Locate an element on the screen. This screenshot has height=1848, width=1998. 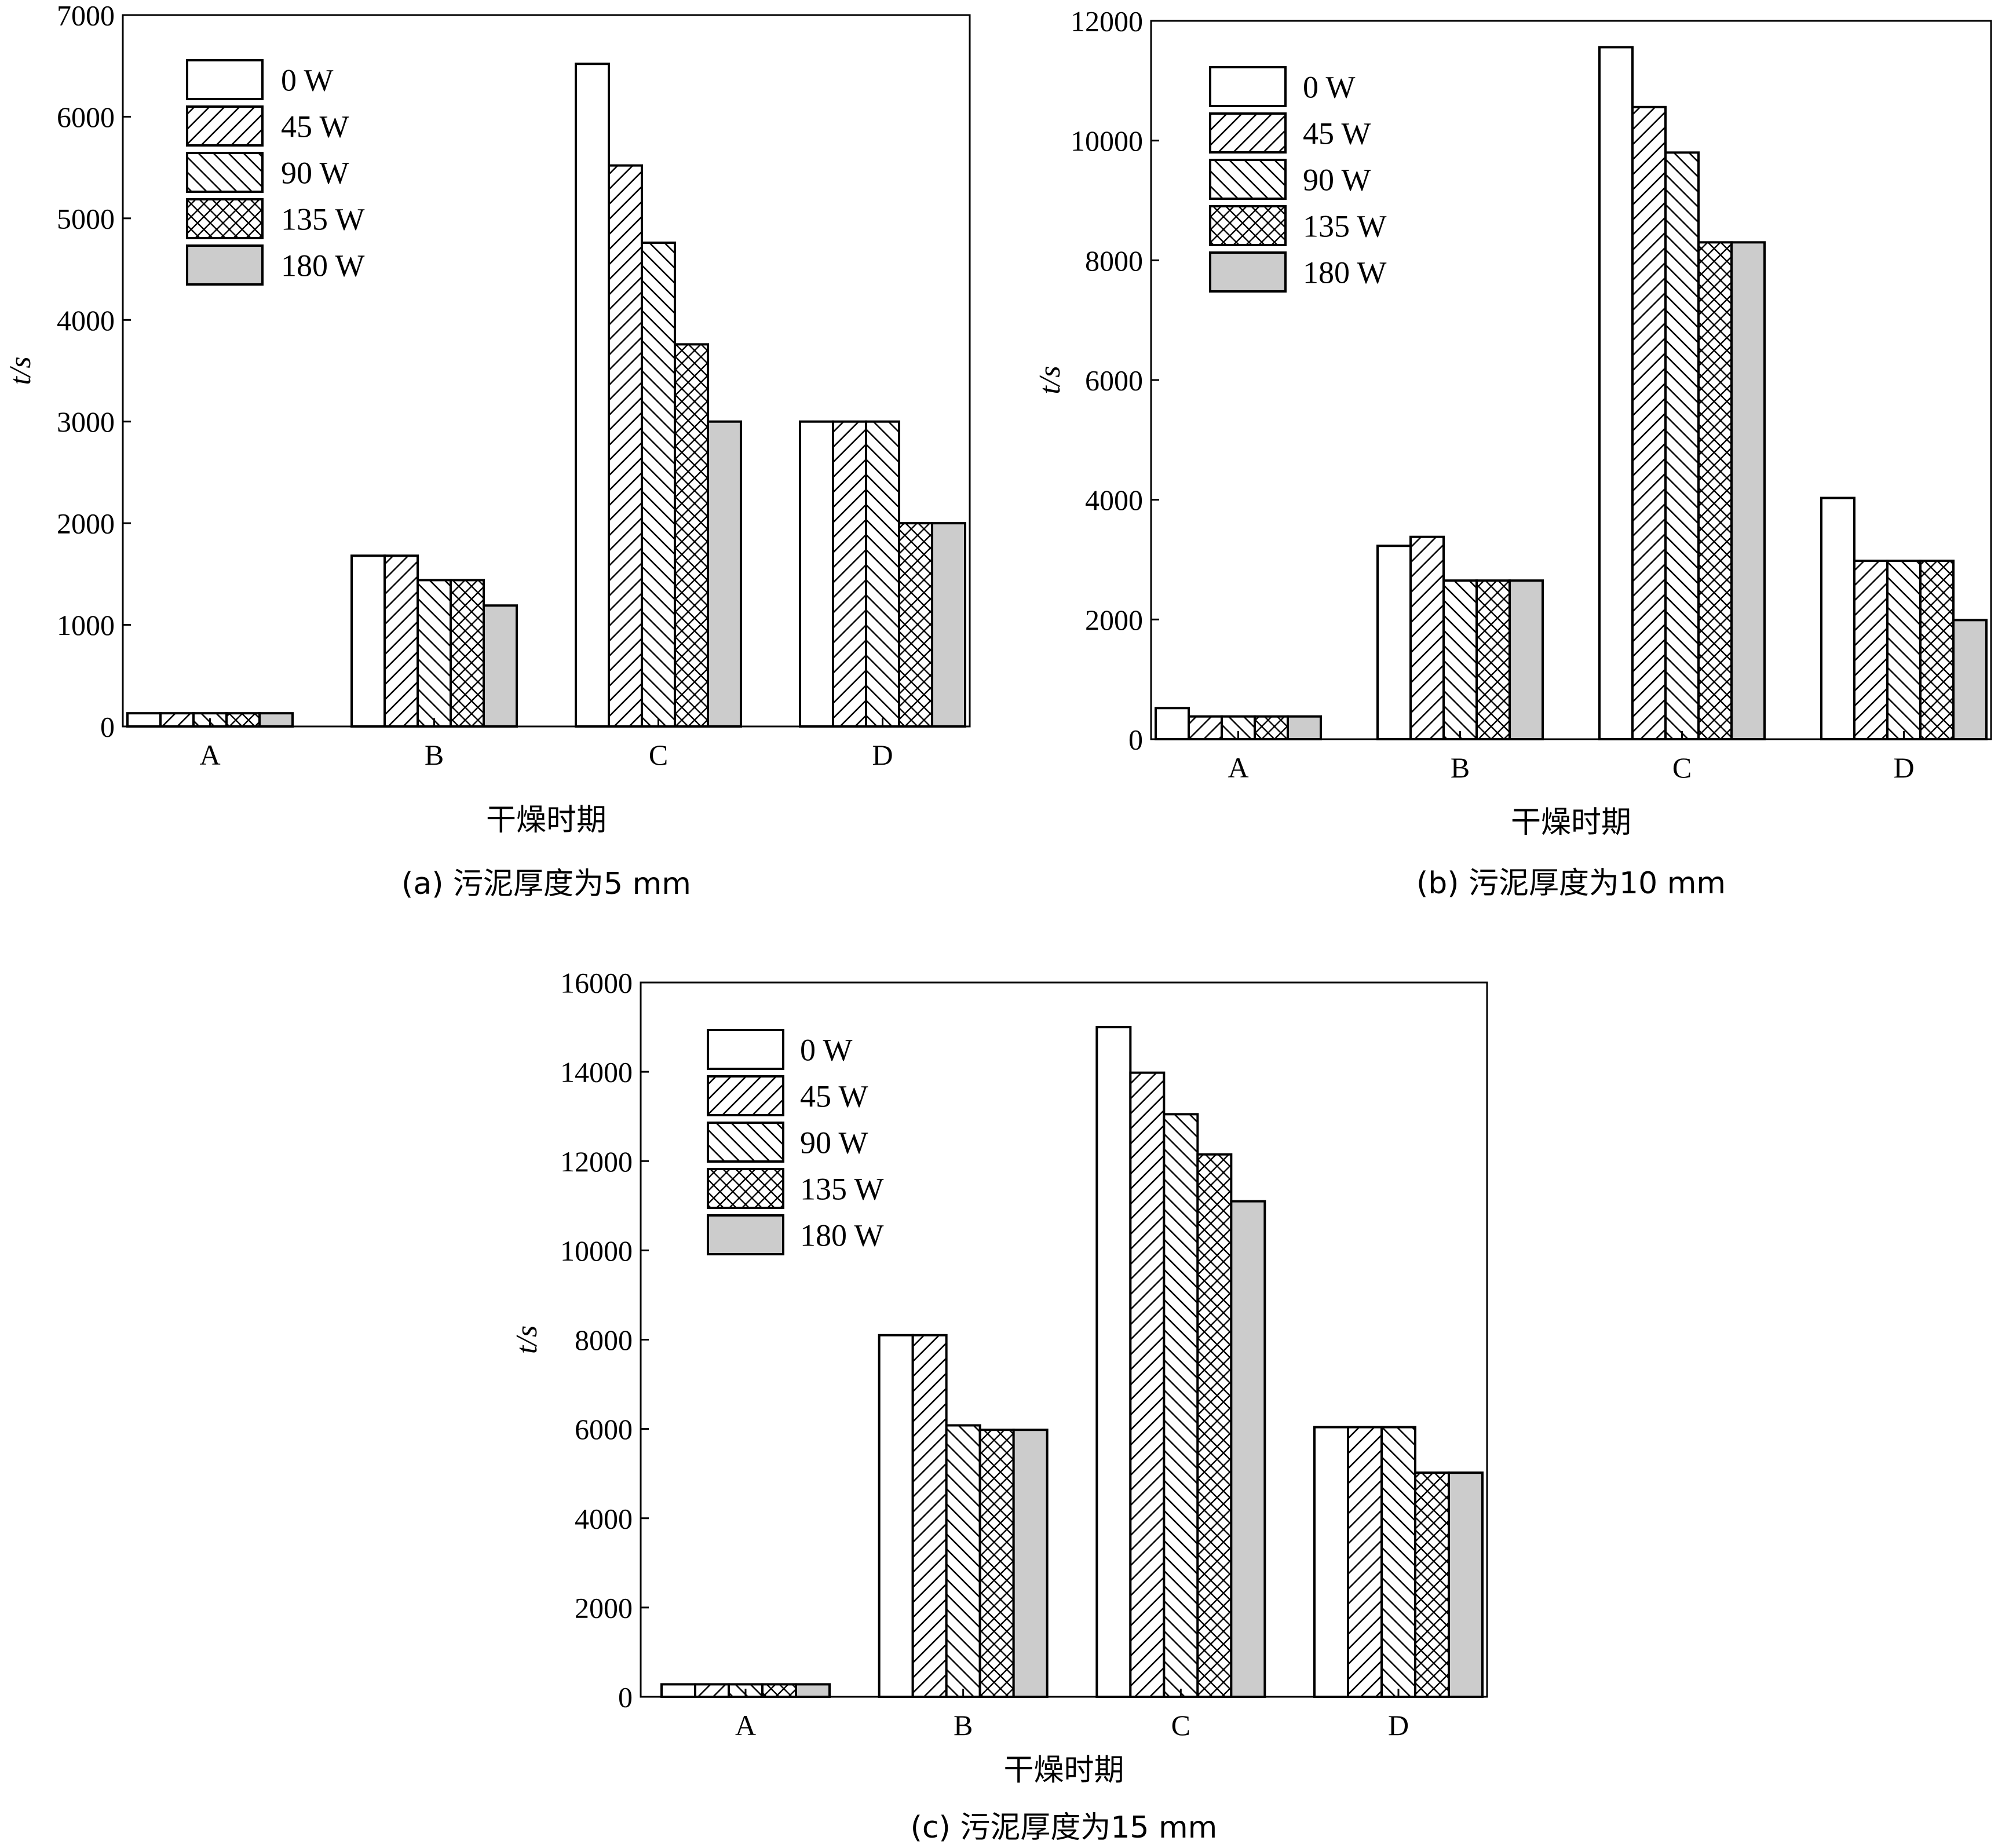
bar-C-0W is located at coordinates (1616, 393).